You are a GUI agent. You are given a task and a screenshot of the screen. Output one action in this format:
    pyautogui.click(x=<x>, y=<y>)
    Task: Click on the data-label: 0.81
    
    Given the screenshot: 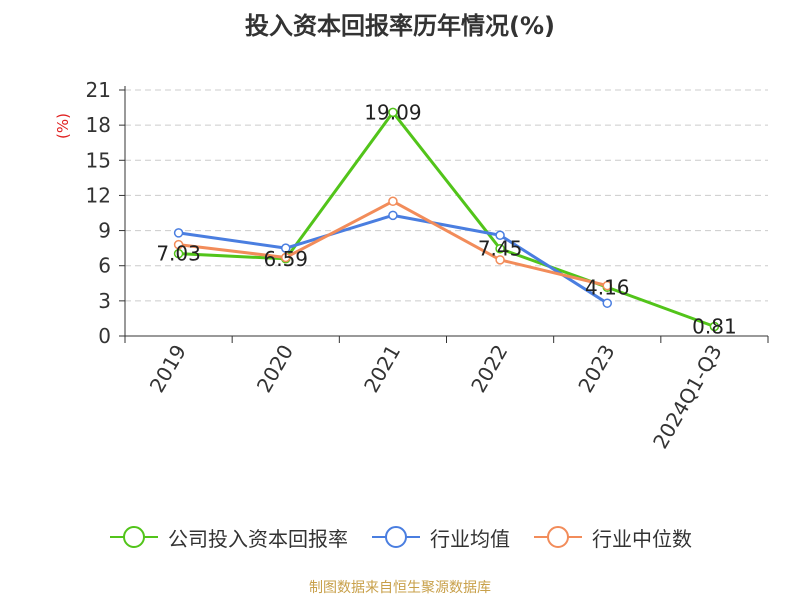 What is the action you would take?
    pyautogui.click(x=714, y=327)
    